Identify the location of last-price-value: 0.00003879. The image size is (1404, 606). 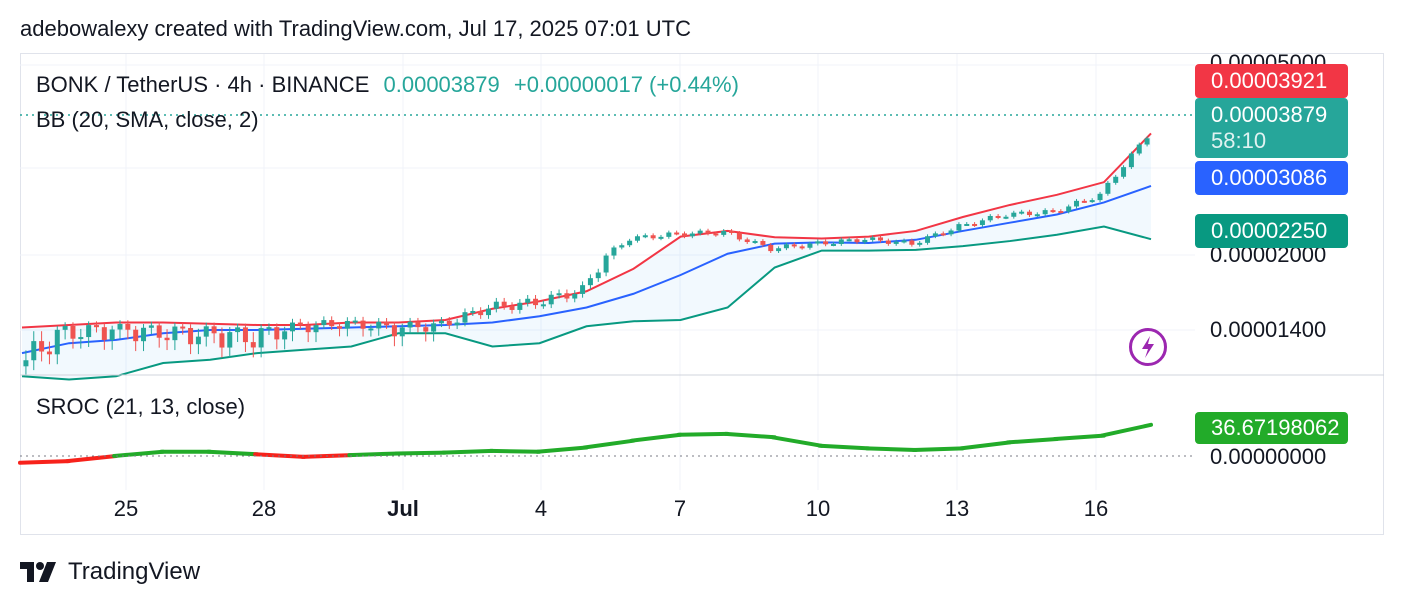
(441, 84).